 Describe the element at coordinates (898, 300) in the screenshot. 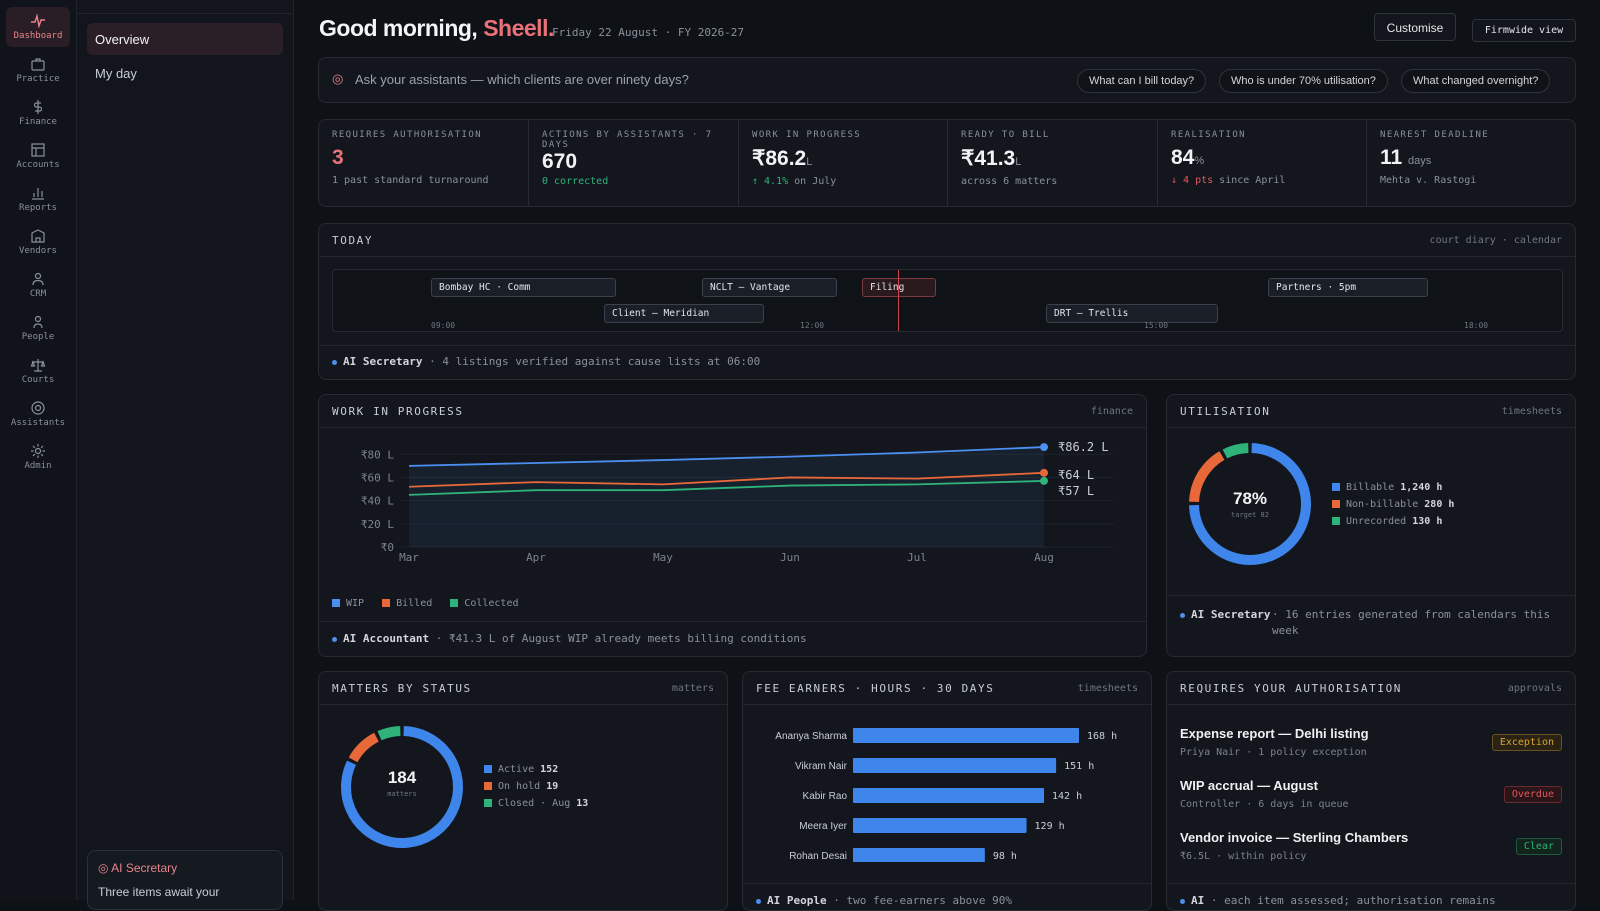

I see `now-indicator` at that location.